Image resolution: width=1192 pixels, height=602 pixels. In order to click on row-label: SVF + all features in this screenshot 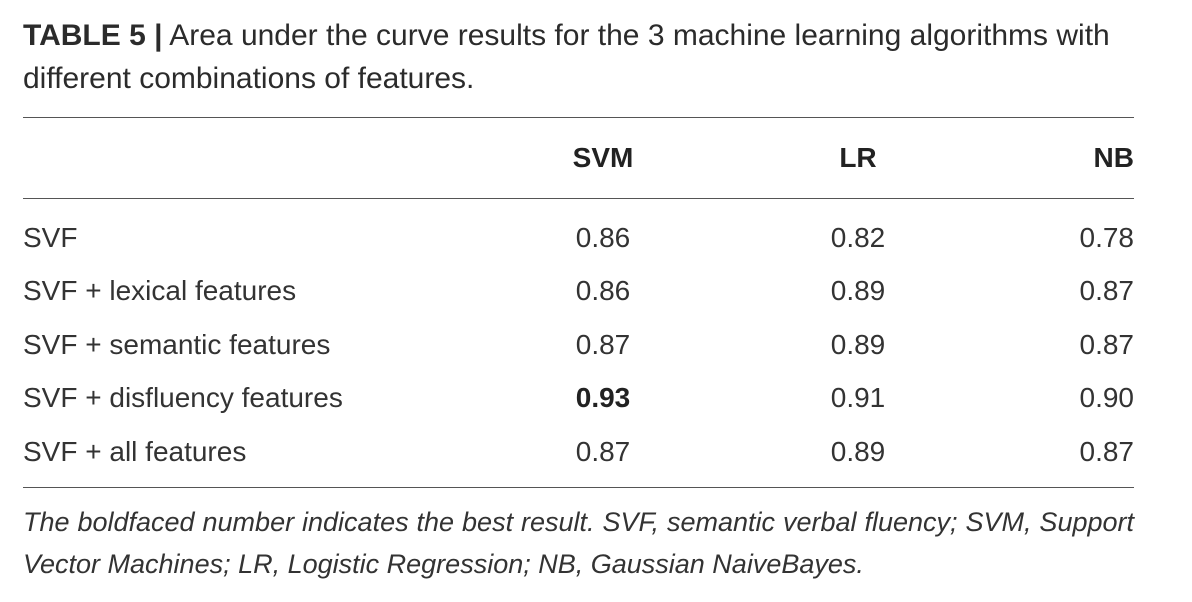, I will do `click(135, 451)`.